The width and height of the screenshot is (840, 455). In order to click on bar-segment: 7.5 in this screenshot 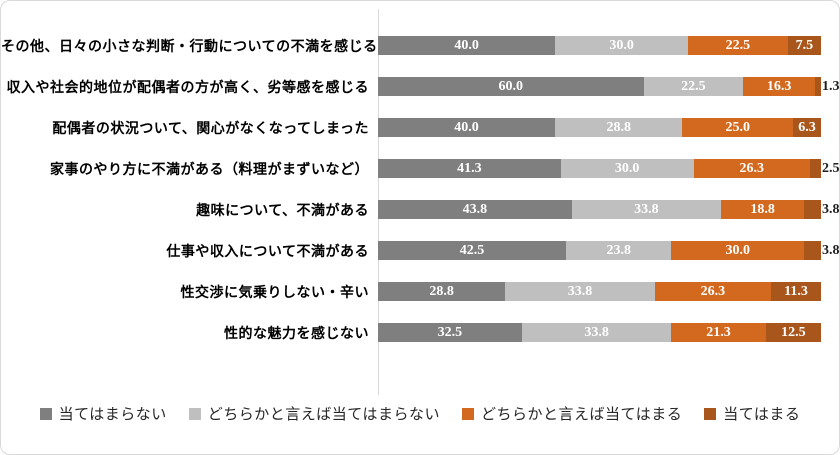, I will do `click(804, 45)`.